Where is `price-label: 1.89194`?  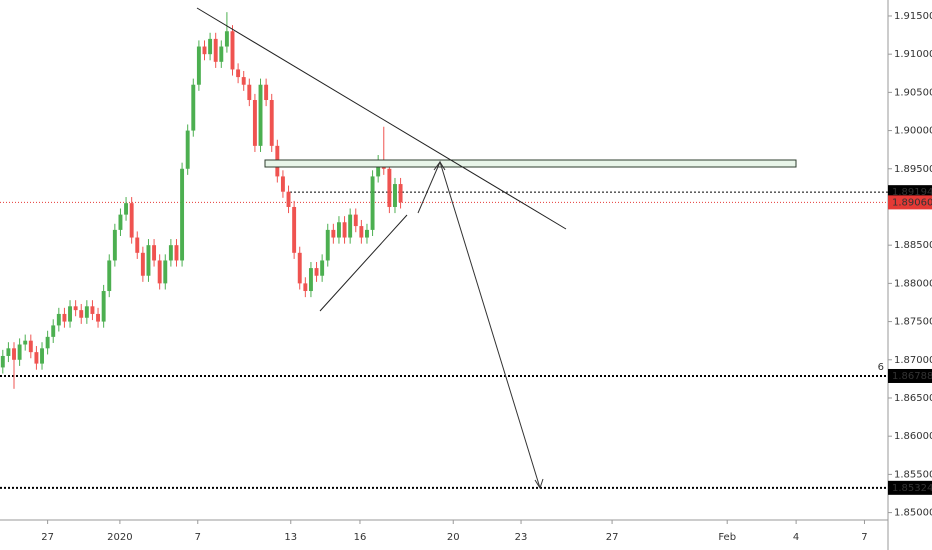 price-label: 1.89194 is located at coordinates (912, 192).